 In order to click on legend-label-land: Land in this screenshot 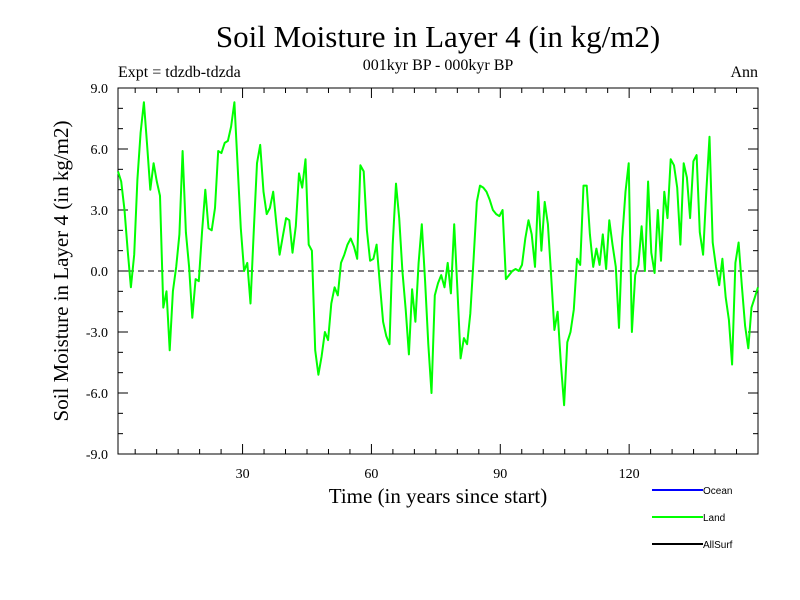, I will do `click(714, 518)`.